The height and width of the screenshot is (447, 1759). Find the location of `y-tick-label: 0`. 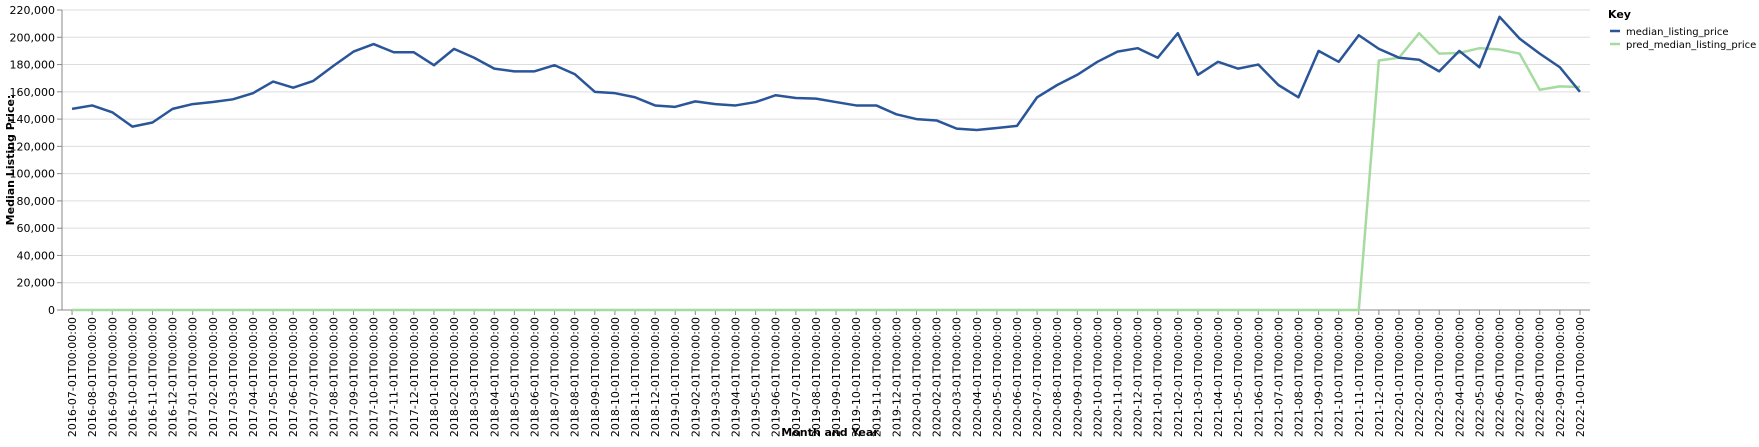

y-tick-label: 0 is located at coordinates (51, 310).